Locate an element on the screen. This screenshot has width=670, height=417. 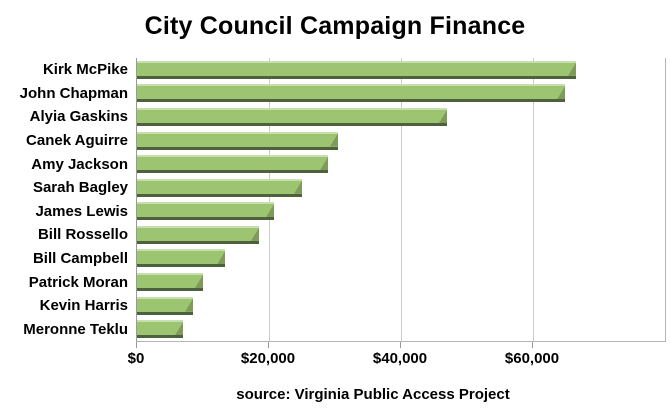
source-caption: source: Virginia Public Access Project is located at coordinates (373, 394).